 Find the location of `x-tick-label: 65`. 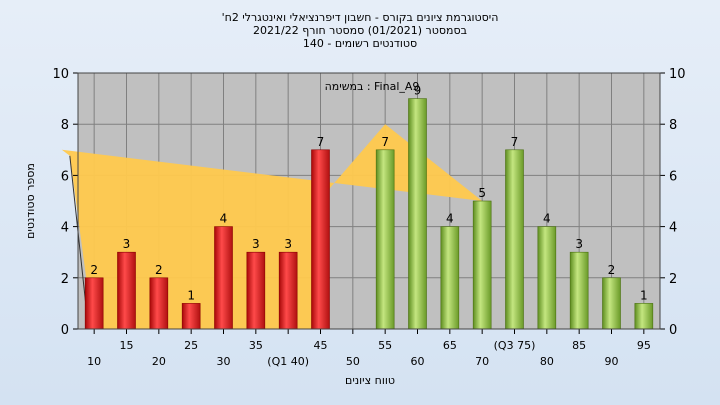

x-tick-label: 65 is located at coordinates (450, 345).